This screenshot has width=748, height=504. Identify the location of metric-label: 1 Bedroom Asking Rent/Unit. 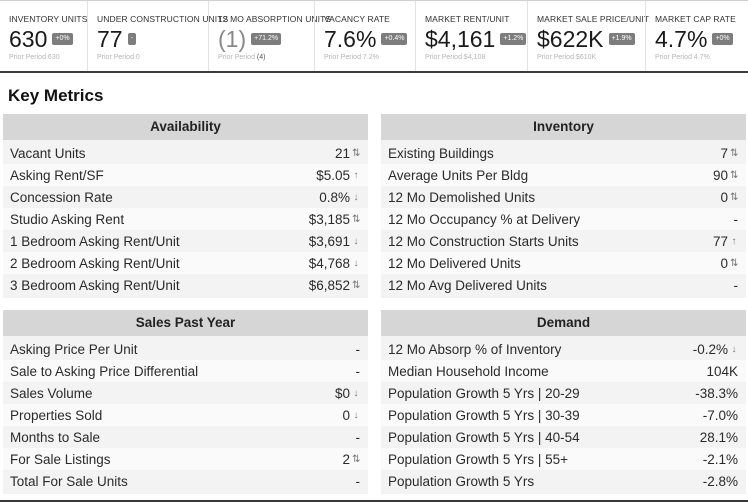
(95, 241).